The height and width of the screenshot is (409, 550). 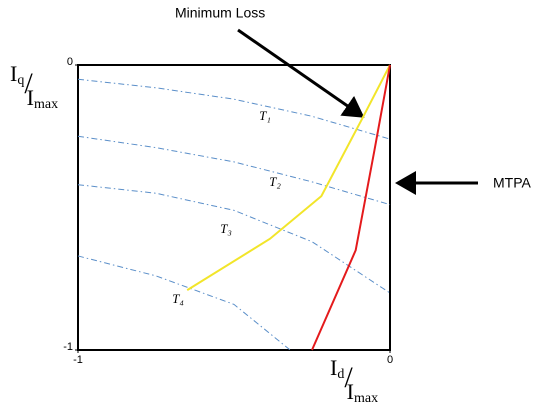 What do you see at coordinates (275, 181) in the screenshot?
I see `series-label: T₂` at bounding box center [275, 181].